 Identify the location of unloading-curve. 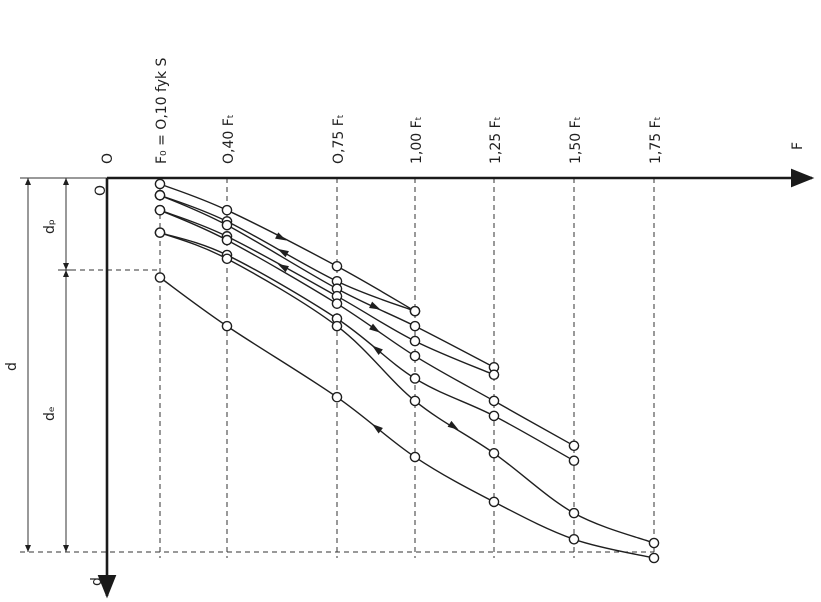
(327, 292).